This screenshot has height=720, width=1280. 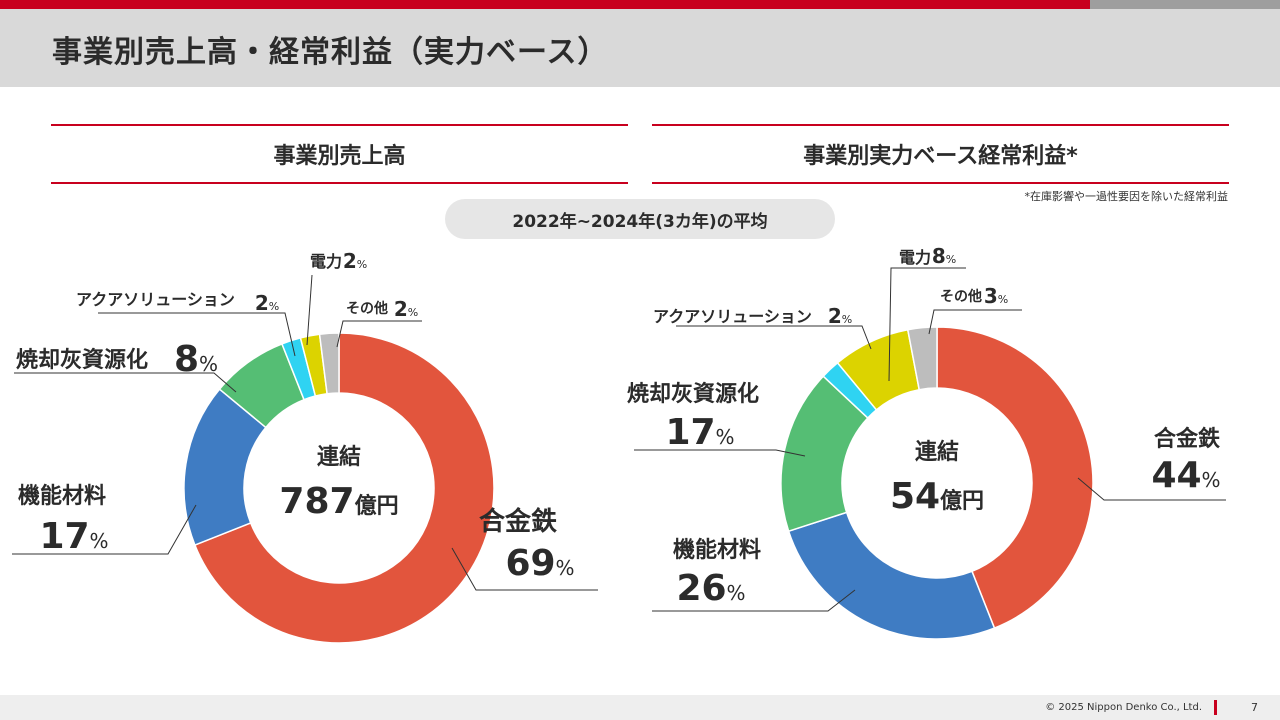 What do you see at coordinates (640, 707) in the screenshot?
I see `footer` at bounding box center [640, 707].